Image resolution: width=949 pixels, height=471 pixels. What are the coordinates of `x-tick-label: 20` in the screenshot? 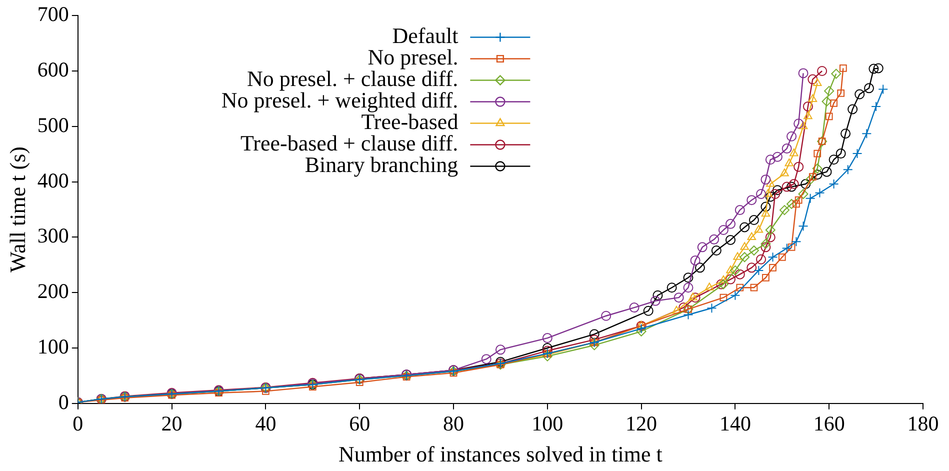 It's located at (171, 424).